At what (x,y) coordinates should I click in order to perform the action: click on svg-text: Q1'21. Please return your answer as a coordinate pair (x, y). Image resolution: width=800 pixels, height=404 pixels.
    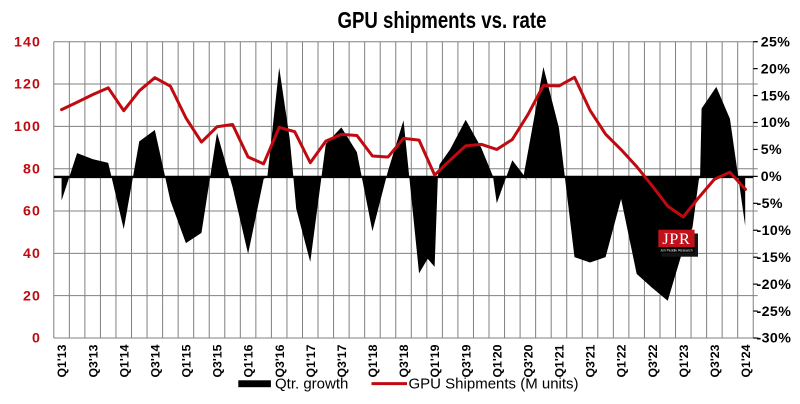
    Looking at the image, I should click on (560, 360).